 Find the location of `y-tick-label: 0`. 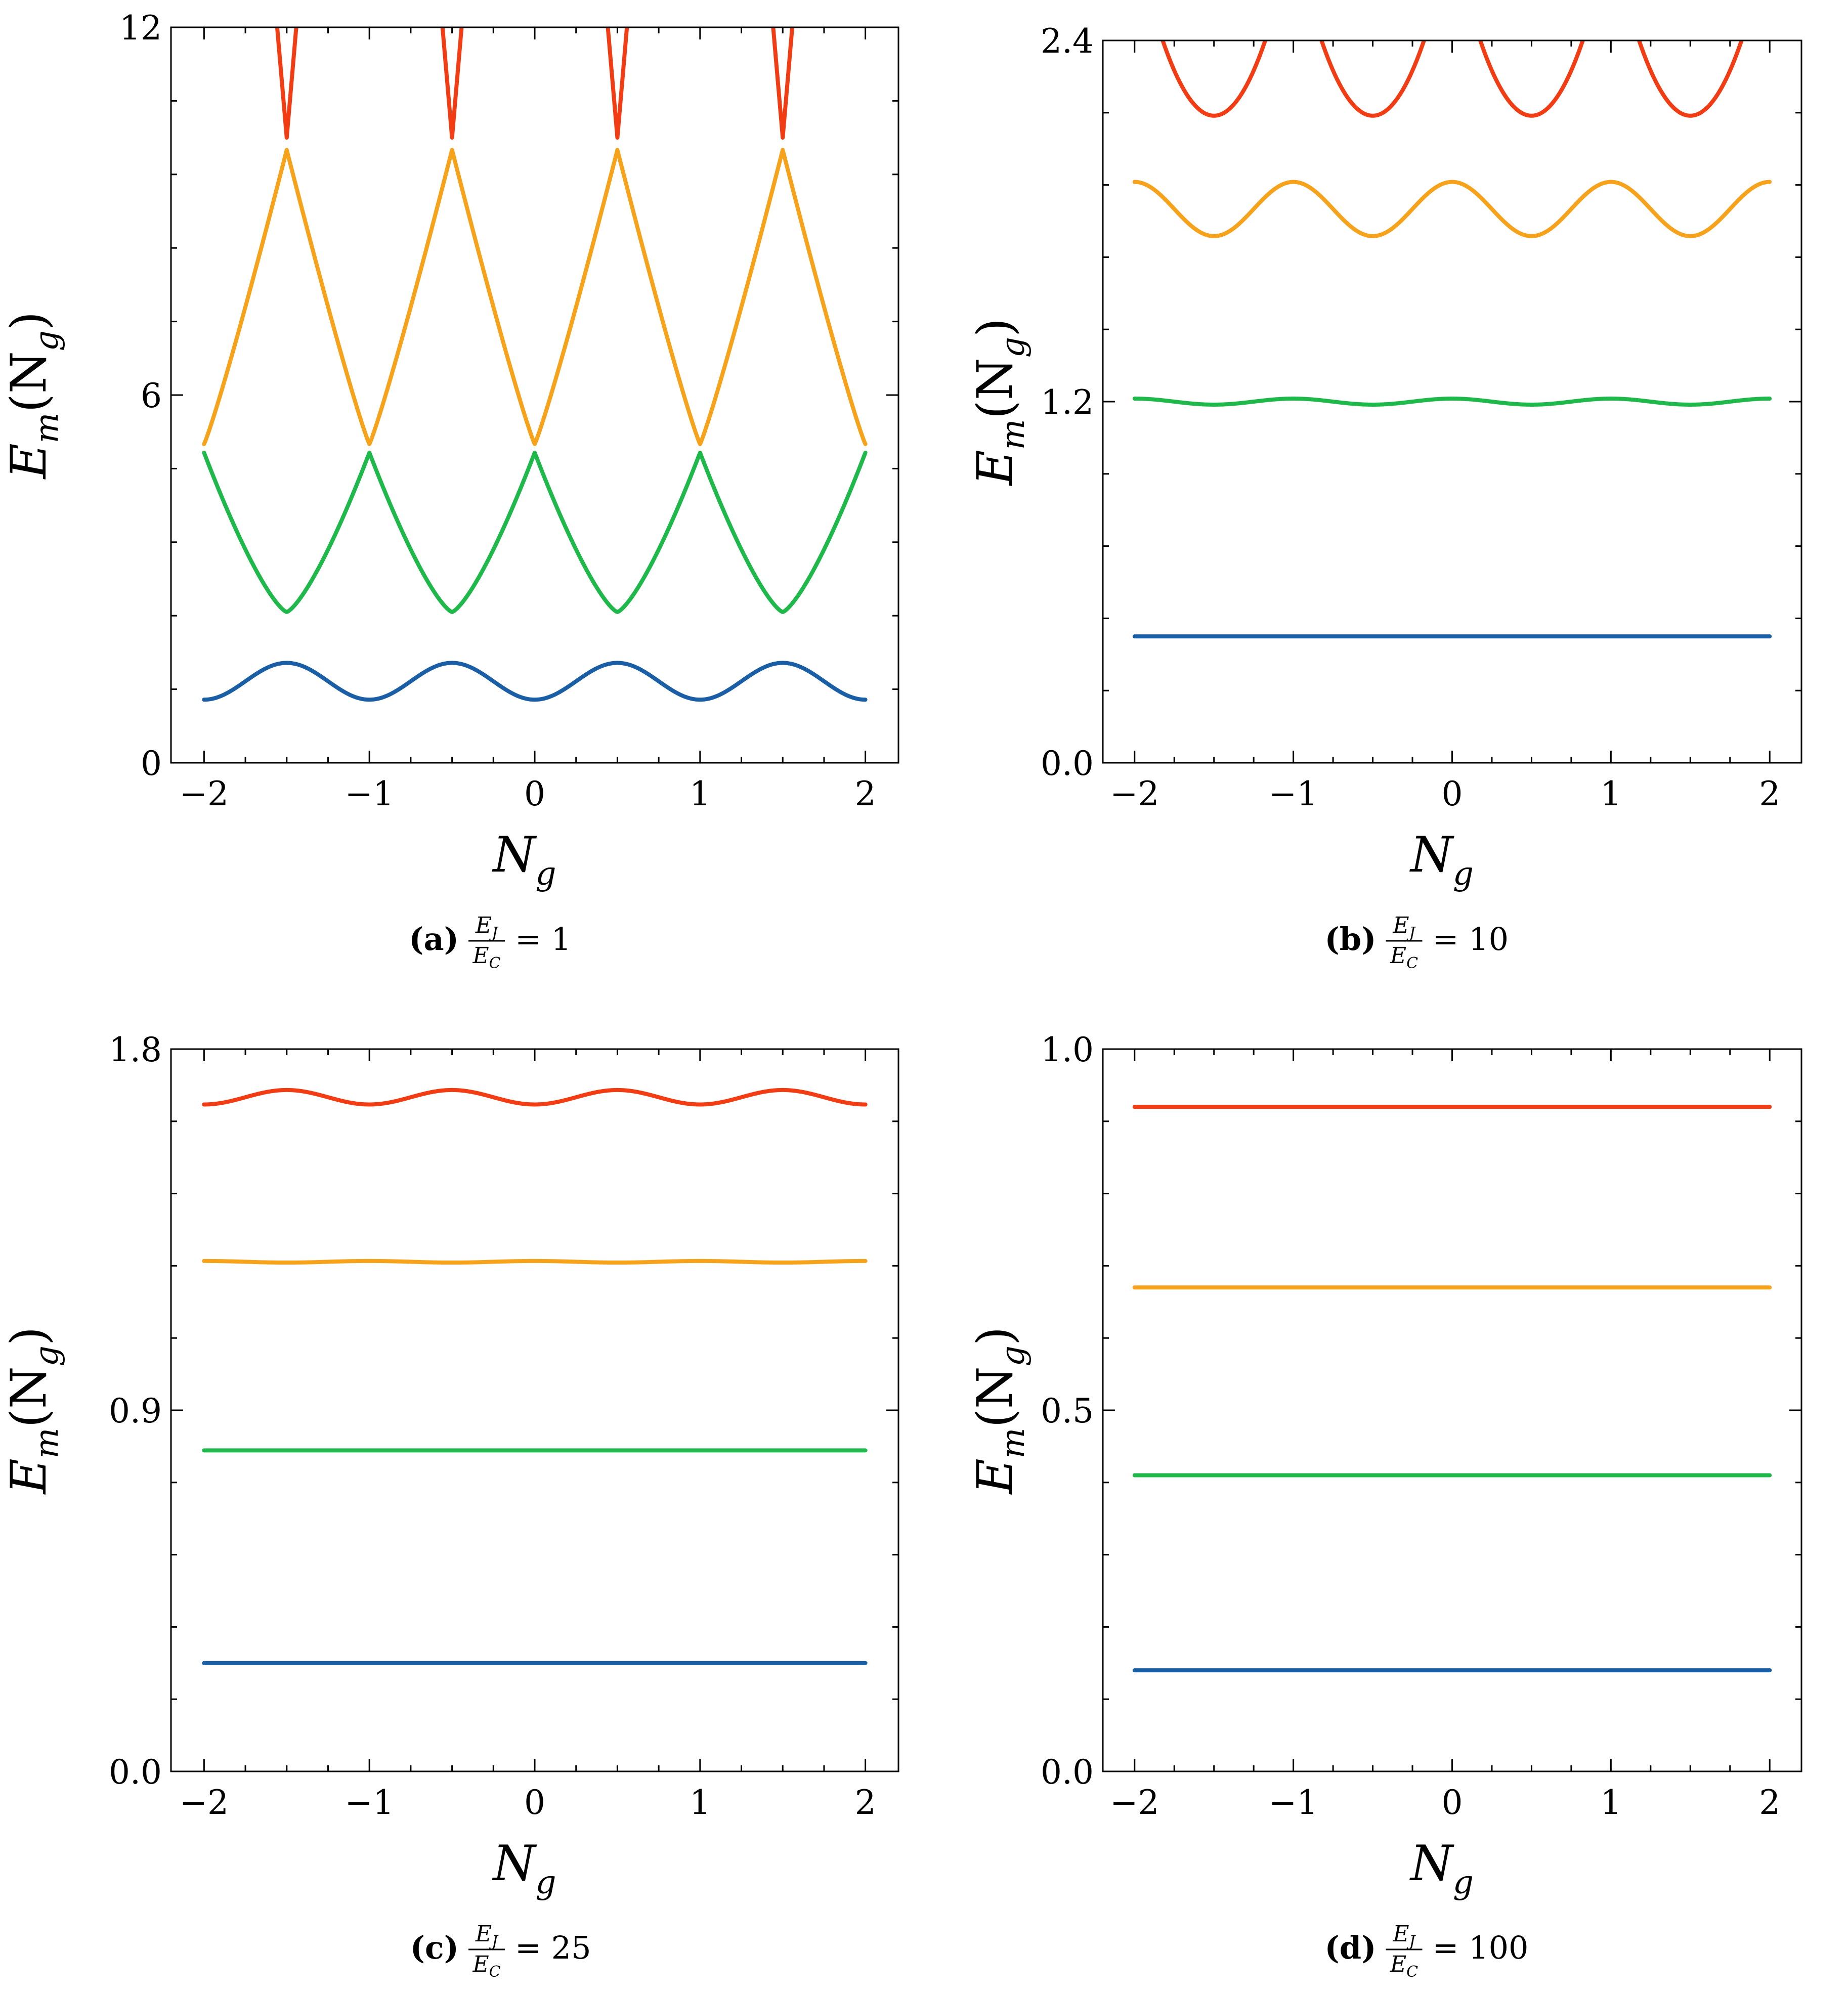

y-tick-label: 0 is located at coordinates (151, 763).